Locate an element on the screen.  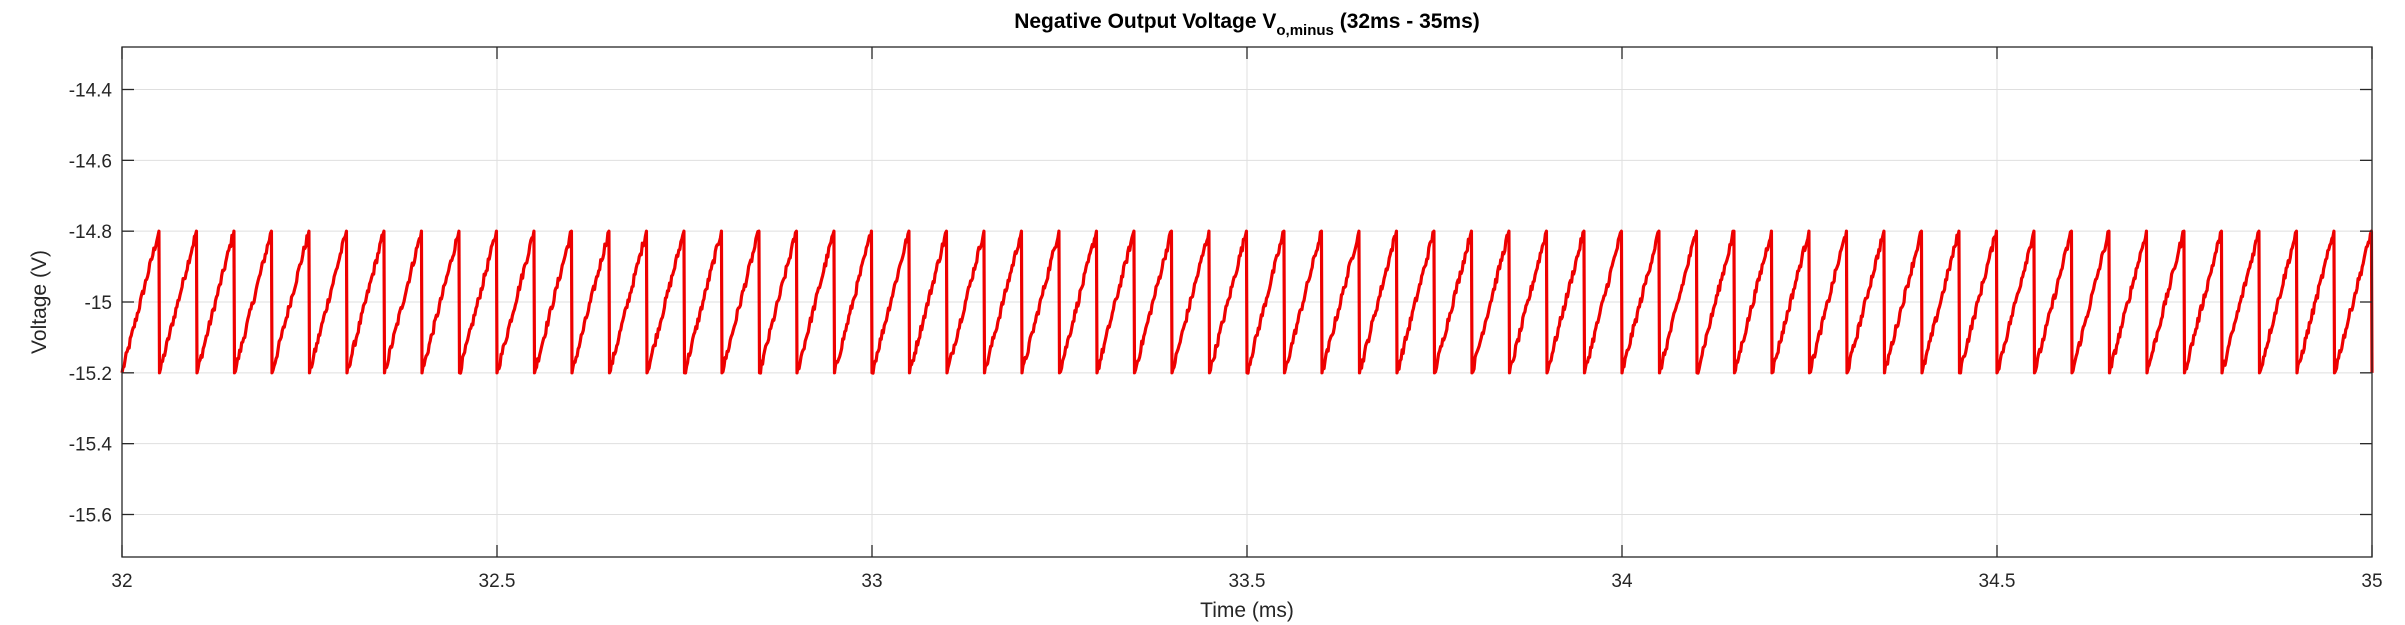
y-tick-label: -15 is located at coordinates (98, 303).